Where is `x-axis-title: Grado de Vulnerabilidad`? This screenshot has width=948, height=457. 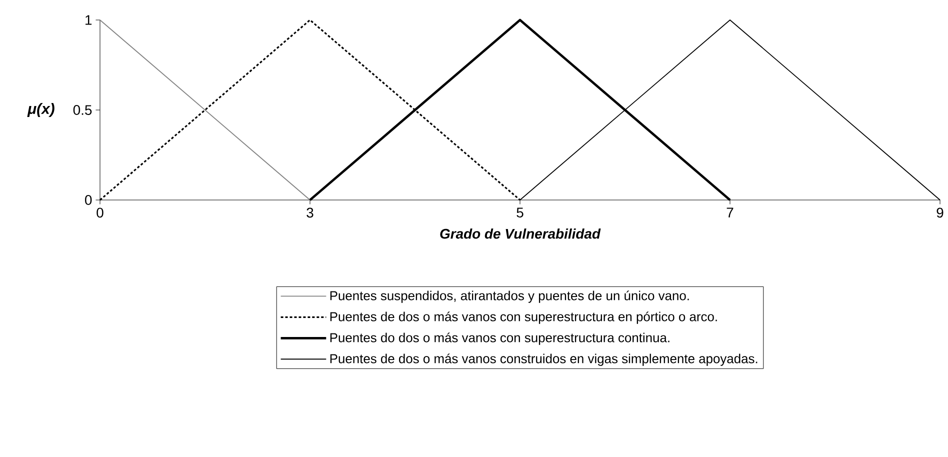 x-axis-title: Grado de Vulnerabilidad is located at coordinates (520, 233).